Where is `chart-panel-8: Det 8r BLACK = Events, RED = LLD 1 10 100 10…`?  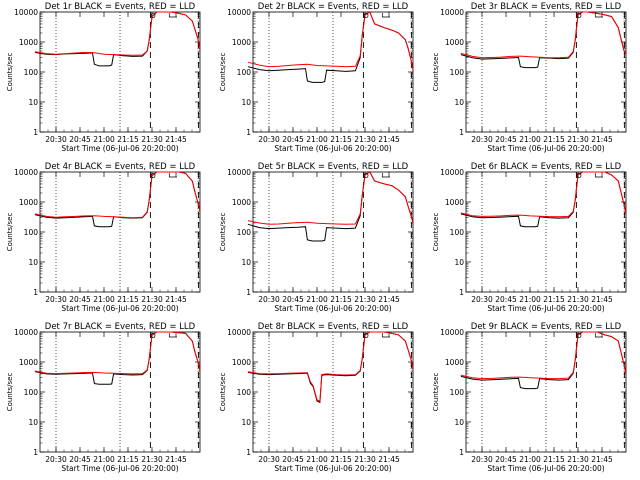 chart-panel-8: Det 8r BLACK = Events, RED = LLD 1 10 100 10… is located at coordinates (319, 400).